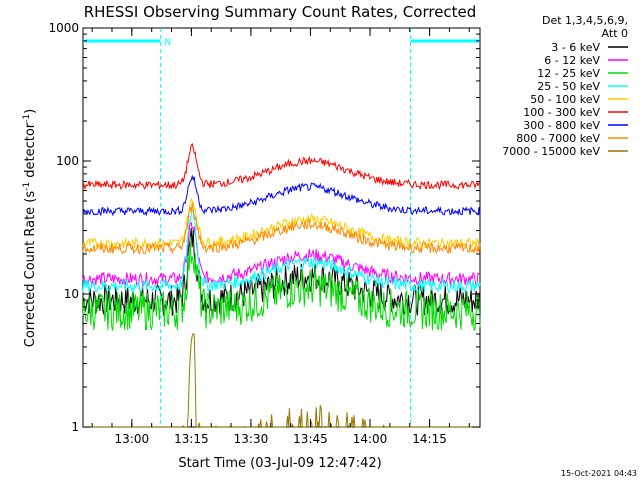 This screenshot has width=640, height=480. I want to click on legend-label-5: 100 - 300 keV, so click(561, 112).